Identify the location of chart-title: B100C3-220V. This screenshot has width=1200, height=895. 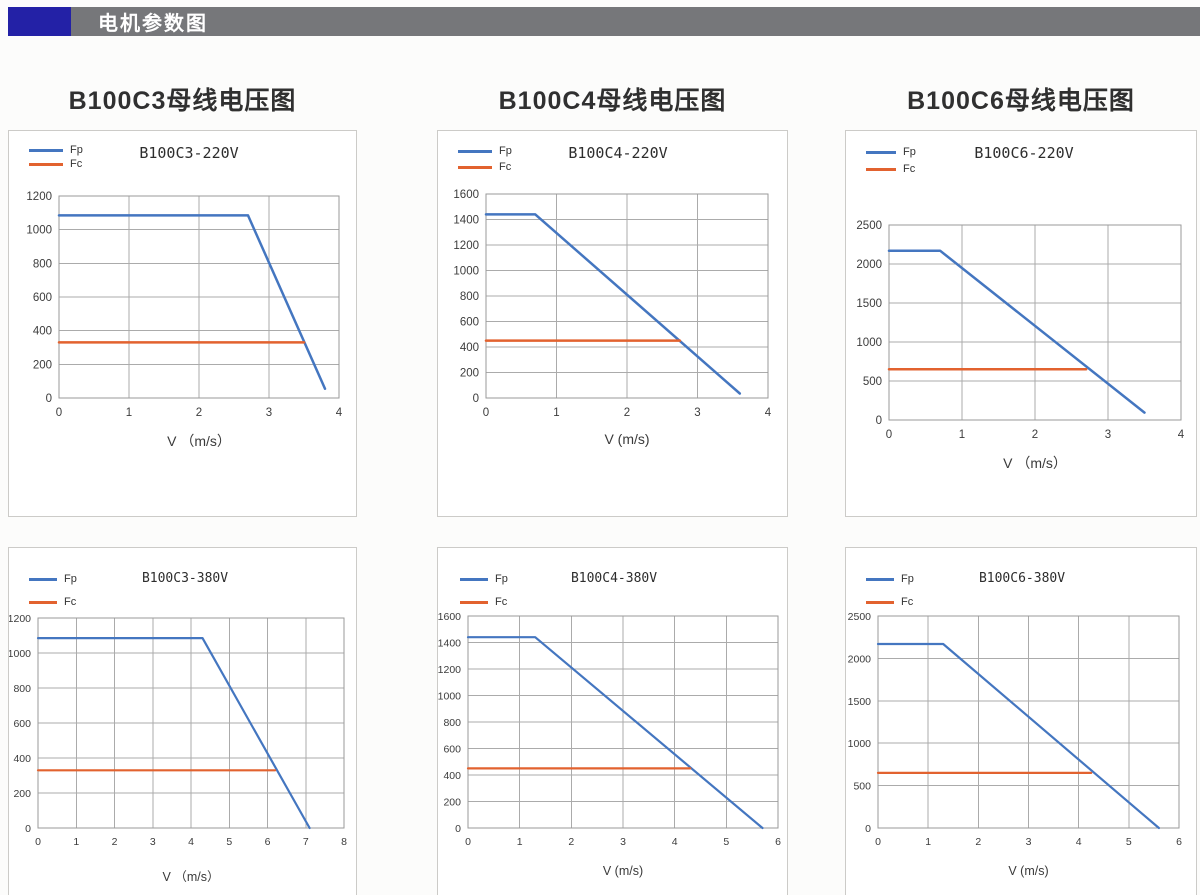
(189, 153).